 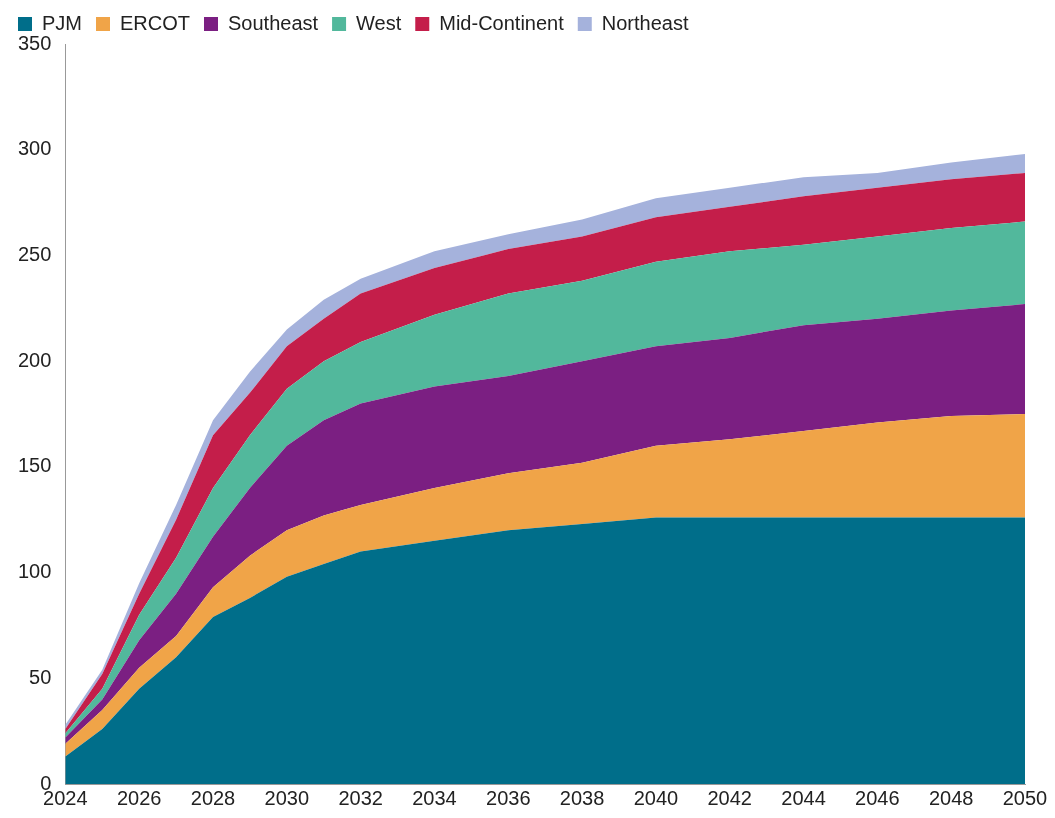 What do you see at coordinates (287, 797) in the screenshot?
I see `x-tick-label: 2030` at bounding box center [287, 797].